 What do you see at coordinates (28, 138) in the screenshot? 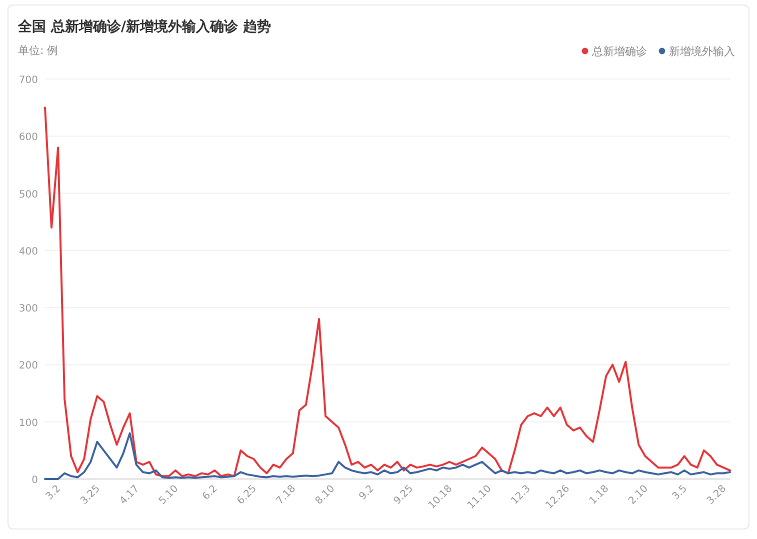
I see `y-tick-label: 600` at bounding box center [28, 138].